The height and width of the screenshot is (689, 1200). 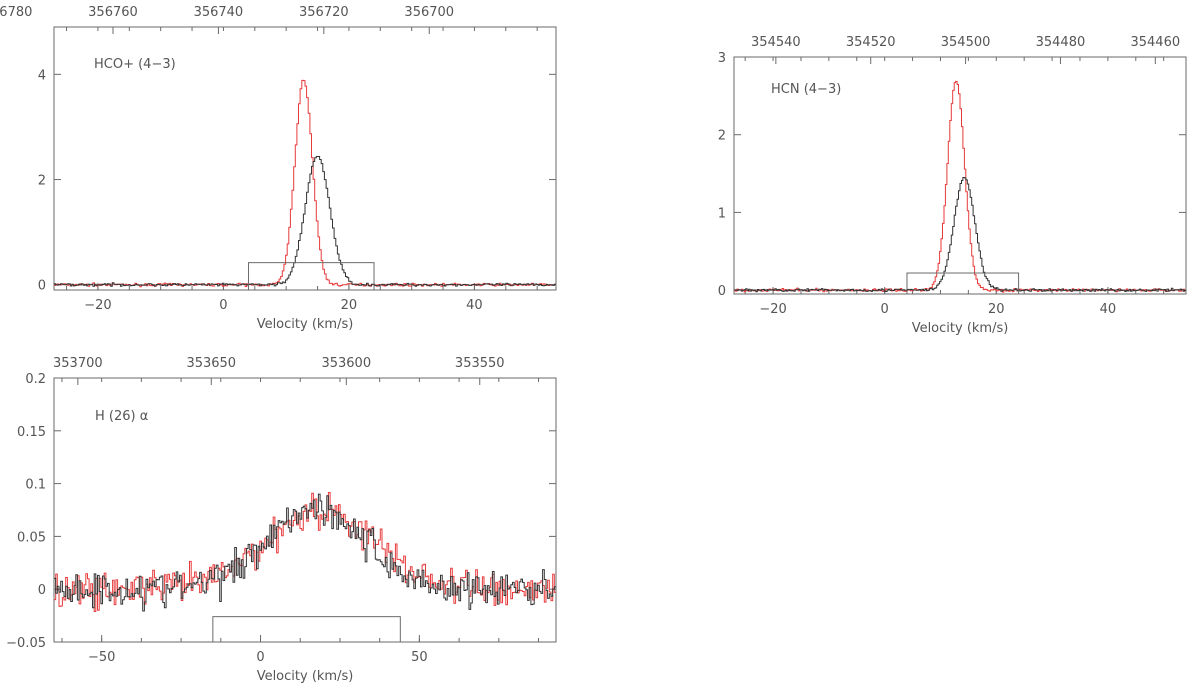 What do you see at coordinates (211, 363) in the screenshot?
I see `top-tick-label: 353650` at bounding box center [211, 363].